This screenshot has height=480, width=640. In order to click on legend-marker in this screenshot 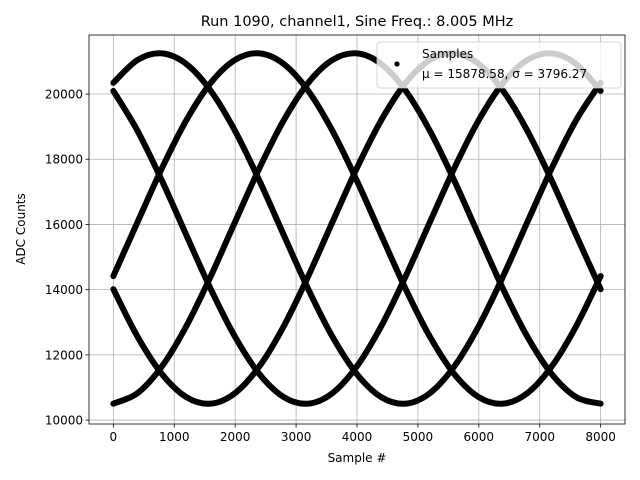, I will do `click(397, 64)`.